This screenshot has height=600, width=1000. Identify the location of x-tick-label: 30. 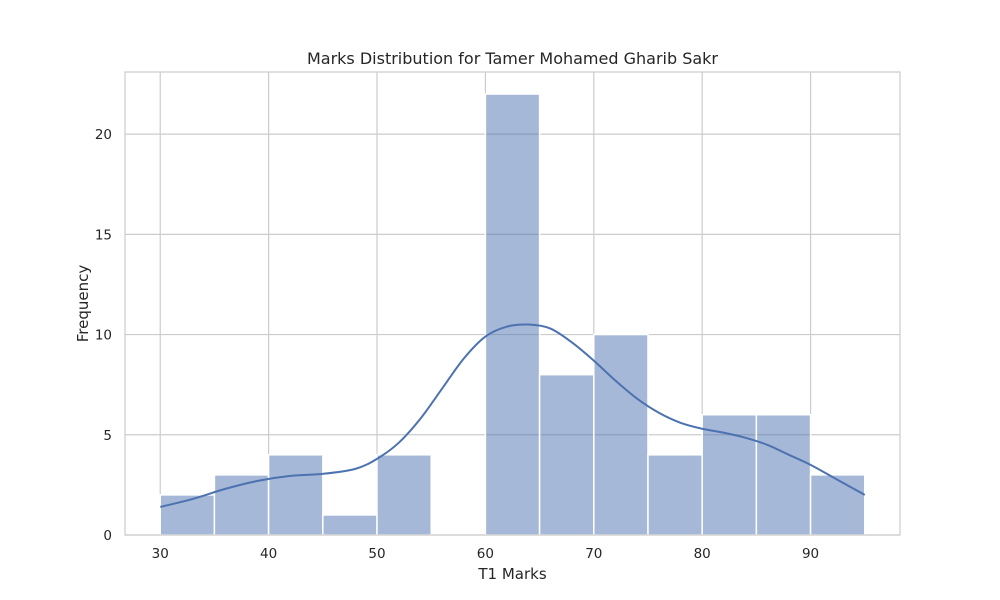
(160, 554).